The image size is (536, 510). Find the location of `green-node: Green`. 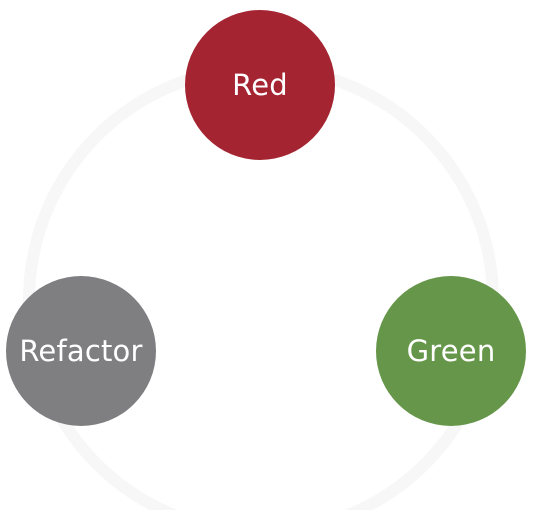

green-node: Green is located at coordinates (451, 351).